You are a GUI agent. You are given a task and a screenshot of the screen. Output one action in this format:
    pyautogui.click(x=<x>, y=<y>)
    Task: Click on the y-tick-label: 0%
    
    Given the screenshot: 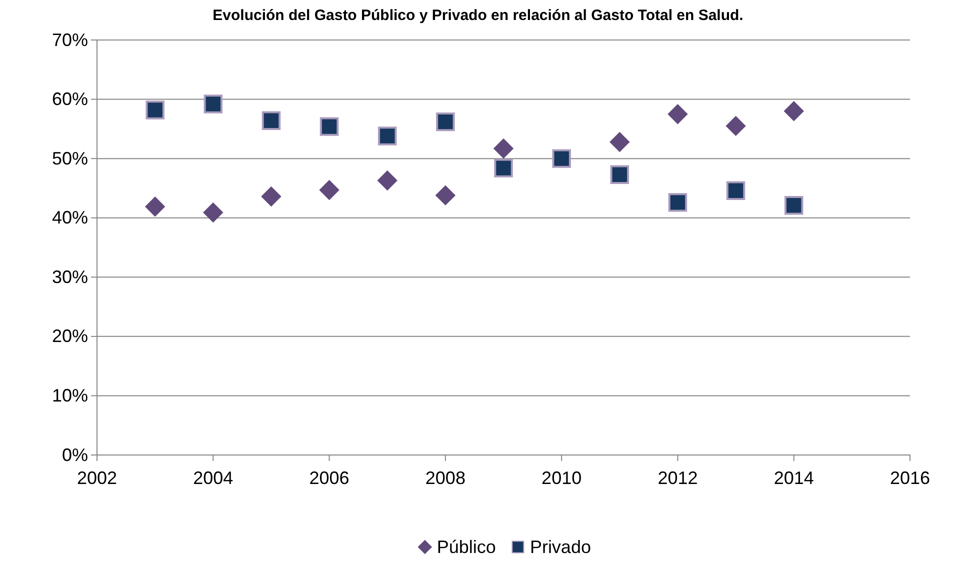 What is the action you would take?
    pyautogui.click(x=75, y=454)
    